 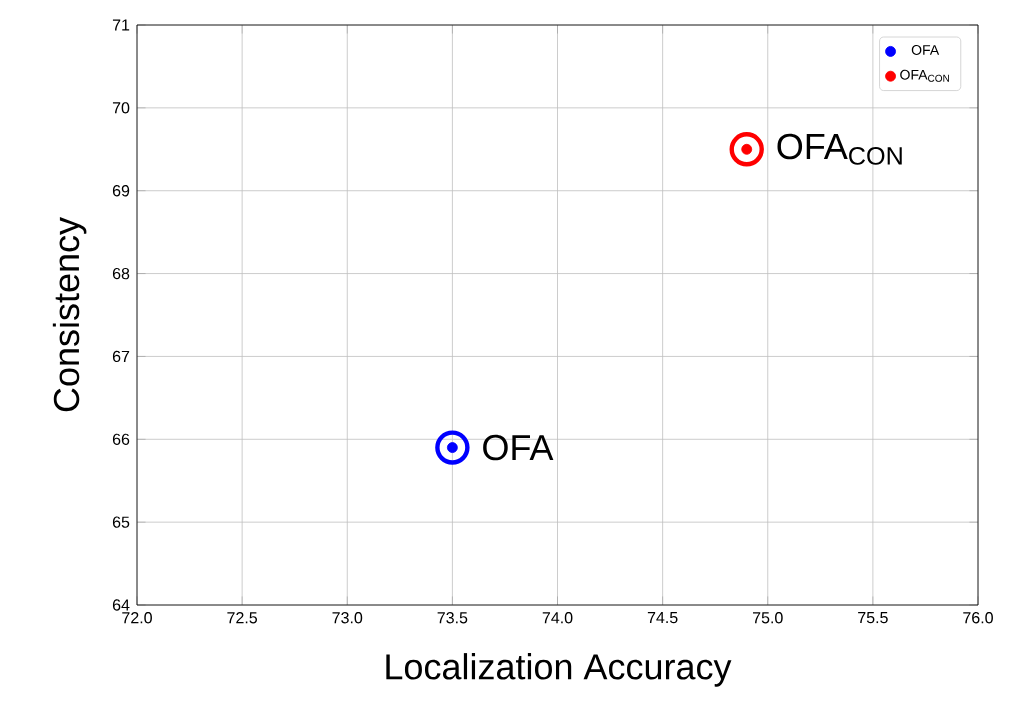 I want to click on y-tick-label: 71, so click(x=121, y=25).